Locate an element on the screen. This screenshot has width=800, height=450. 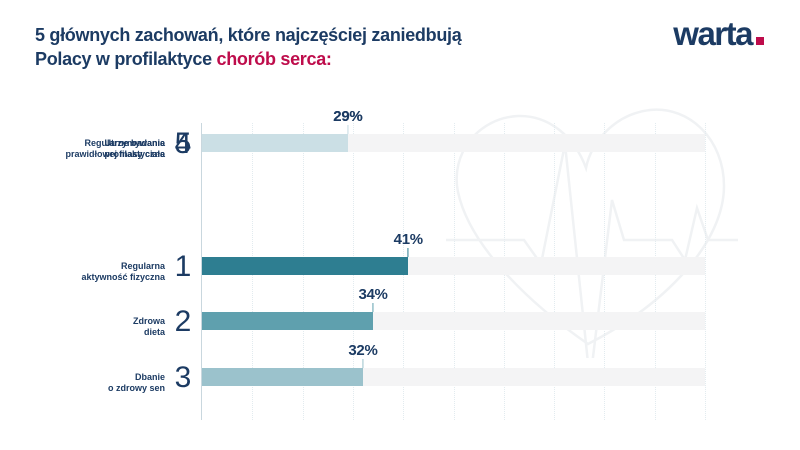
rank-number: 1 is located at coordinates (183, 266).